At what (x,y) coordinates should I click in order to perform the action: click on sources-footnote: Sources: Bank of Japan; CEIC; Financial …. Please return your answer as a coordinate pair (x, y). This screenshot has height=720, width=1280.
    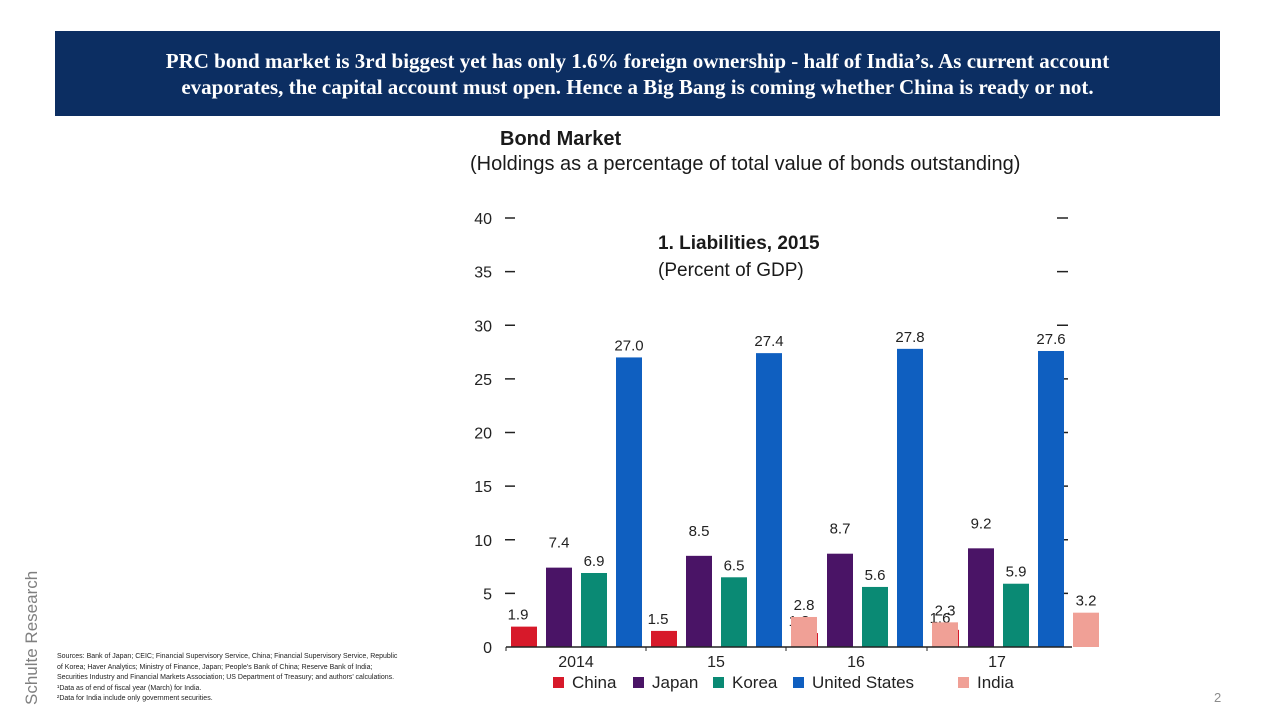
    Looking at the image, I should click on (247, 678).